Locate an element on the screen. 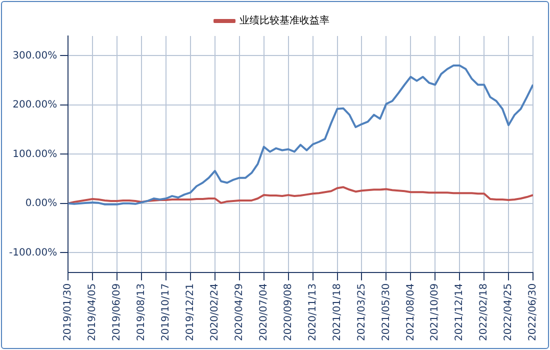  y-tick-label: -100.00% is located at coordinates (33, 252).